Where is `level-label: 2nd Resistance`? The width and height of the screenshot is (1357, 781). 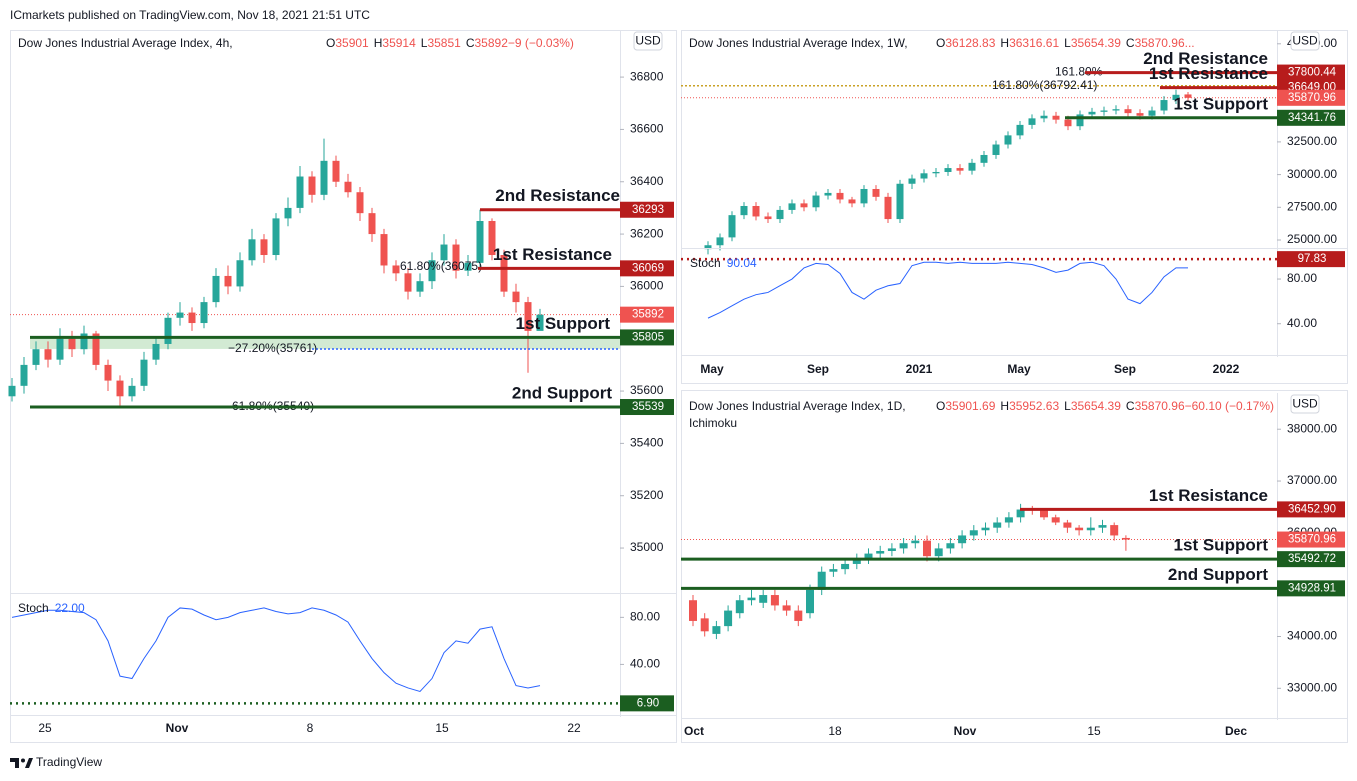 level-label: 2nd Resistance is located at coordinates (557, 195).